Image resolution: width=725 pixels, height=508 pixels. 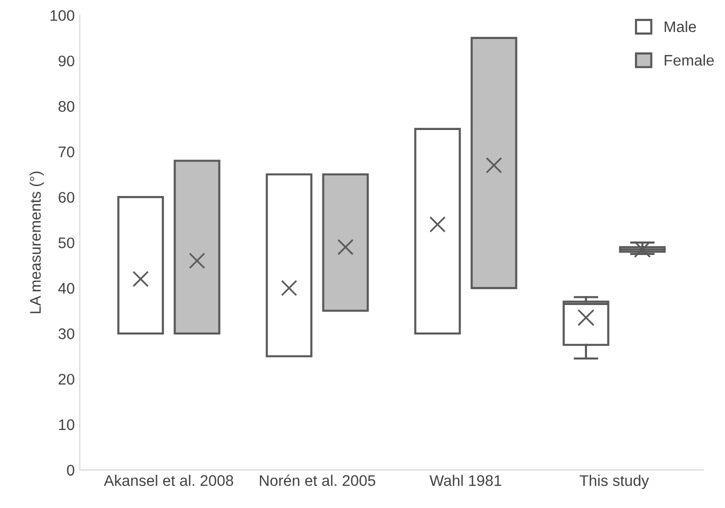 I want to click on y-tick-label: 10, so click(x=66, y=424).